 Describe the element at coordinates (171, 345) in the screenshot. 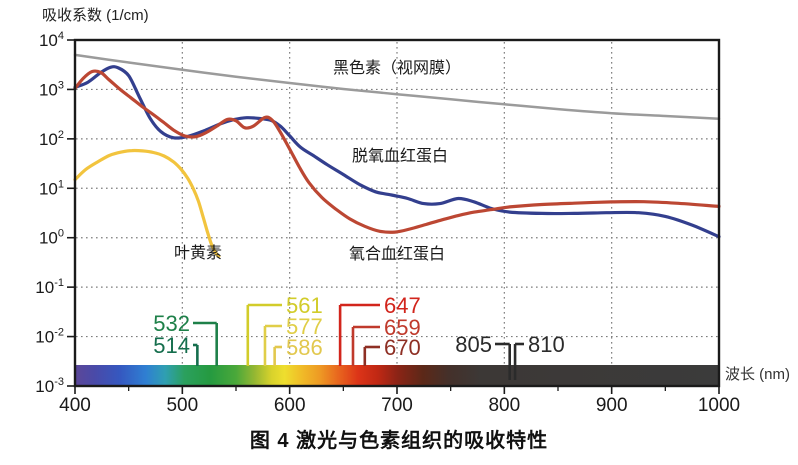

I see `marker-label-514: 514` at that location.